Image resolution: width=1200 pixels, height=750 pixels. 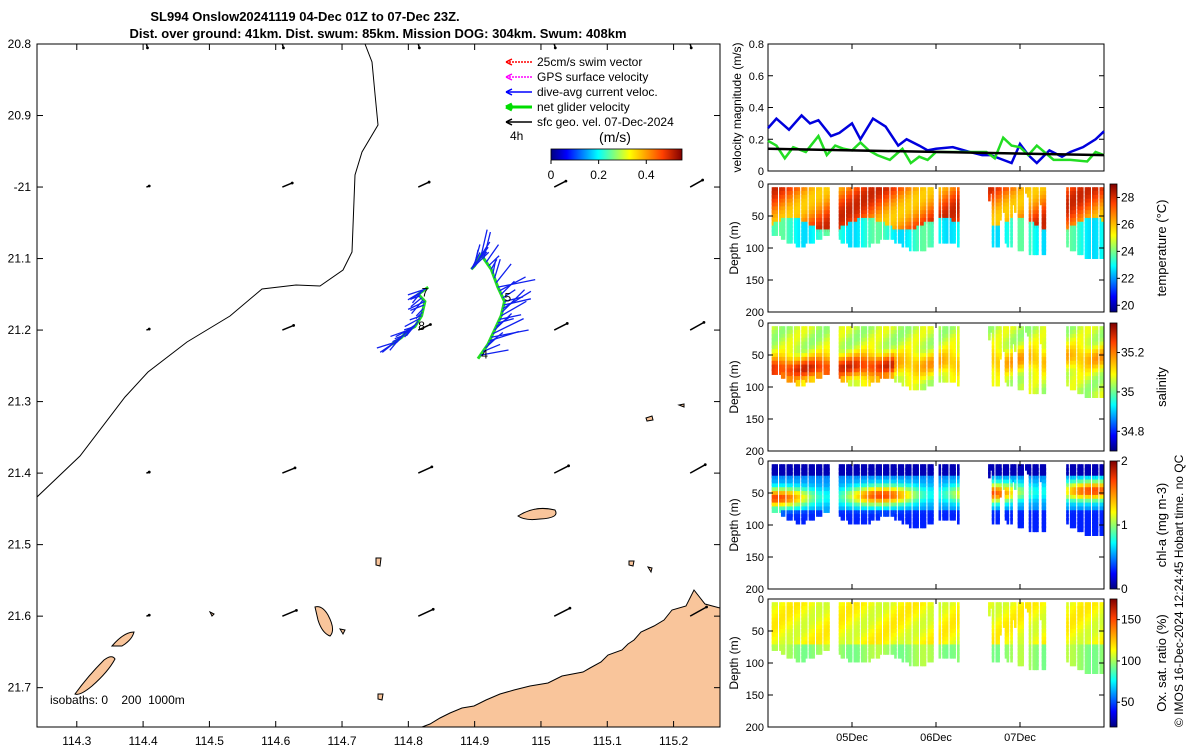 What do you see at coordinates (589, 62) in the screenshot?
I see `legend-item-label: 25cm/s swim vector` at bounding box center [589, 62].